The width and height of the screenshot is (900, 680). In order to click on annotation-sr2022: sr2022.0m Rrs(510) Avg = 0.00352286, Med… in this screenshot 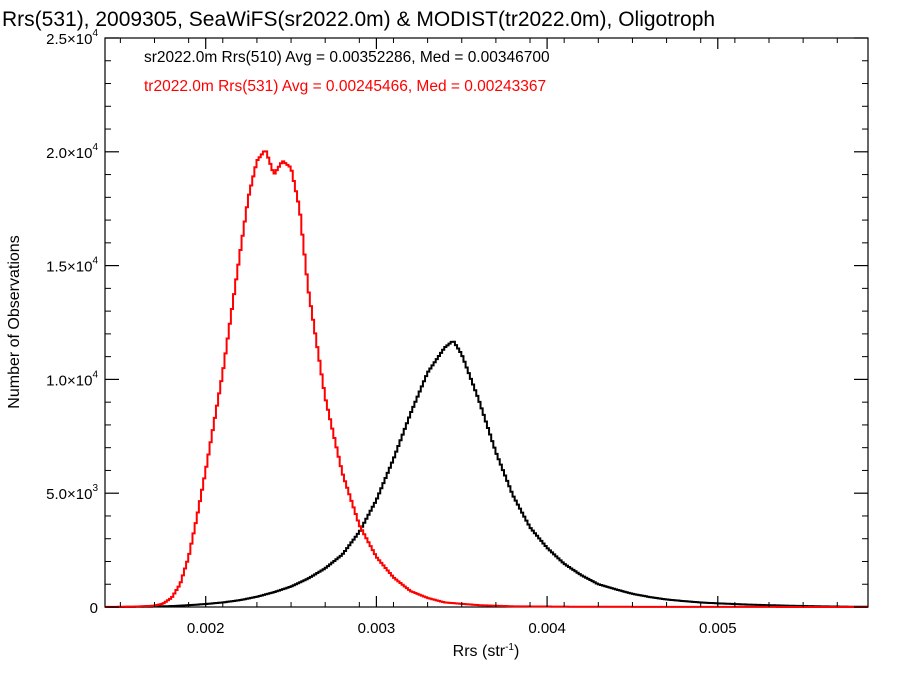, I will do `click(347, 57)`.